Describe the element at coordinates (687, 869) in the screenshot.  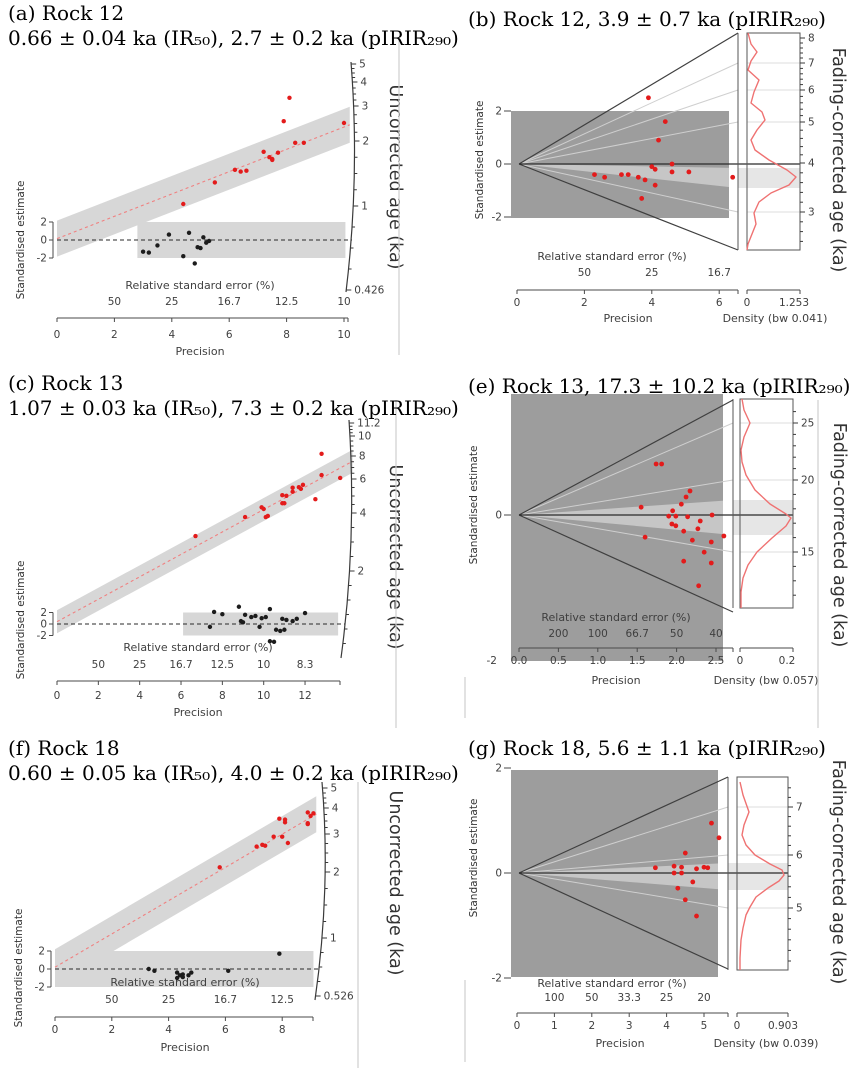
I see `panel-g-points` at that location.